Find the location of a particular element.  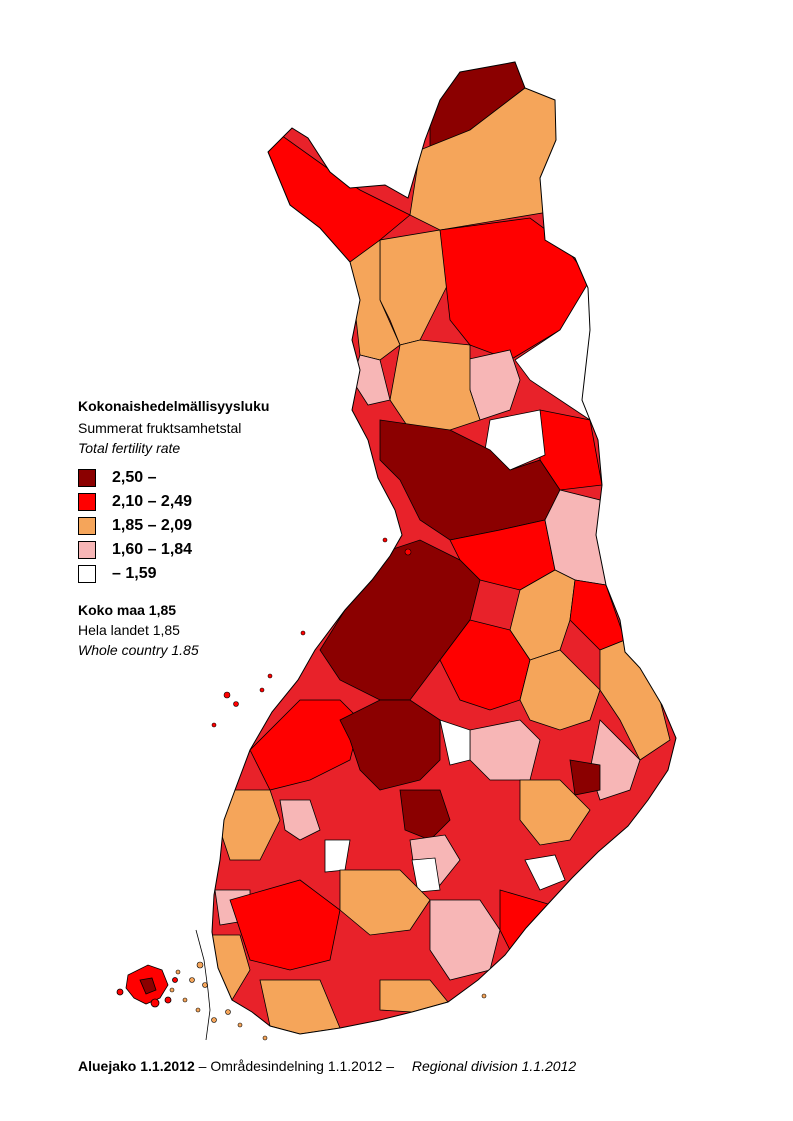

country-total-sv: Hela landet 1,85 is located at coordinates (129, 630).